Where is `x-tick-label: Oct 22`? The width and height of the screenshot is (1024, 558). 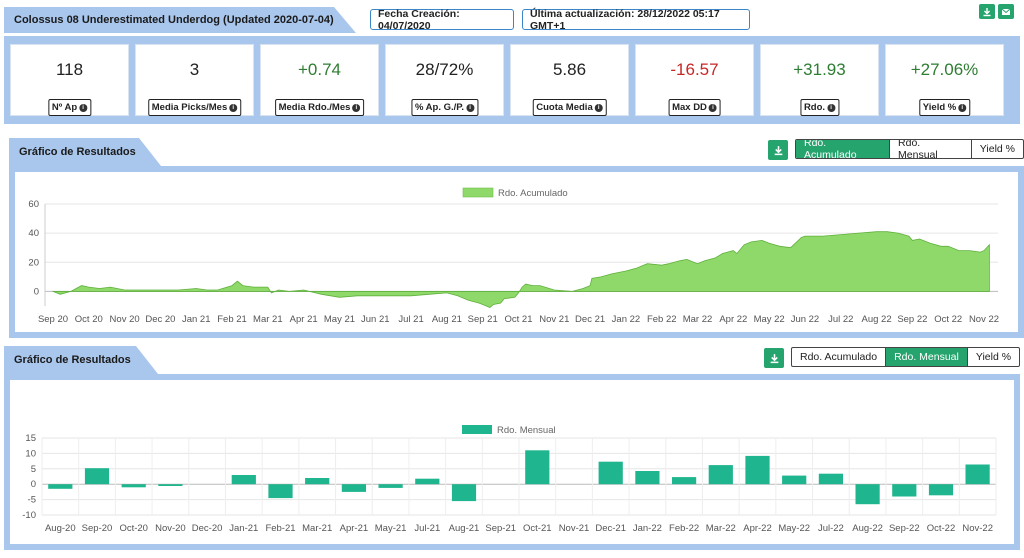
x-tick-label: Oct 22 is located at coordinates (948, 319).